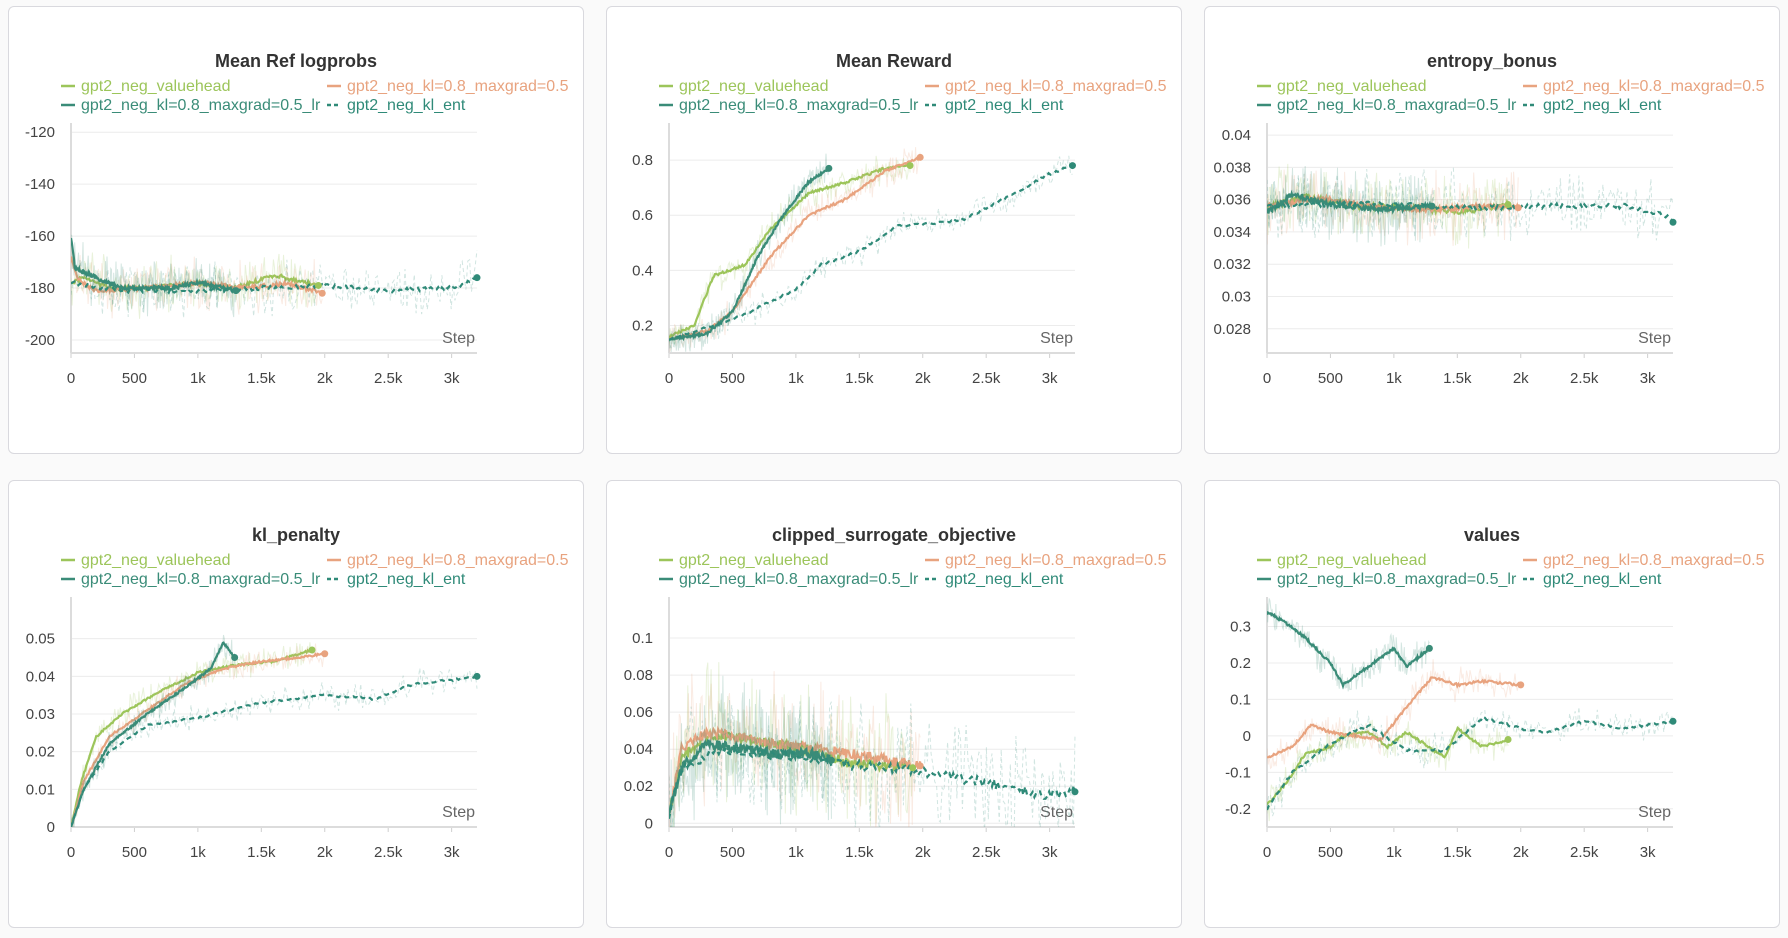 The image size is (1788, 938). Describe the element at coordinates (1232, 264) in the screenshot. I see `y-tick-label: 0.032` at that location.